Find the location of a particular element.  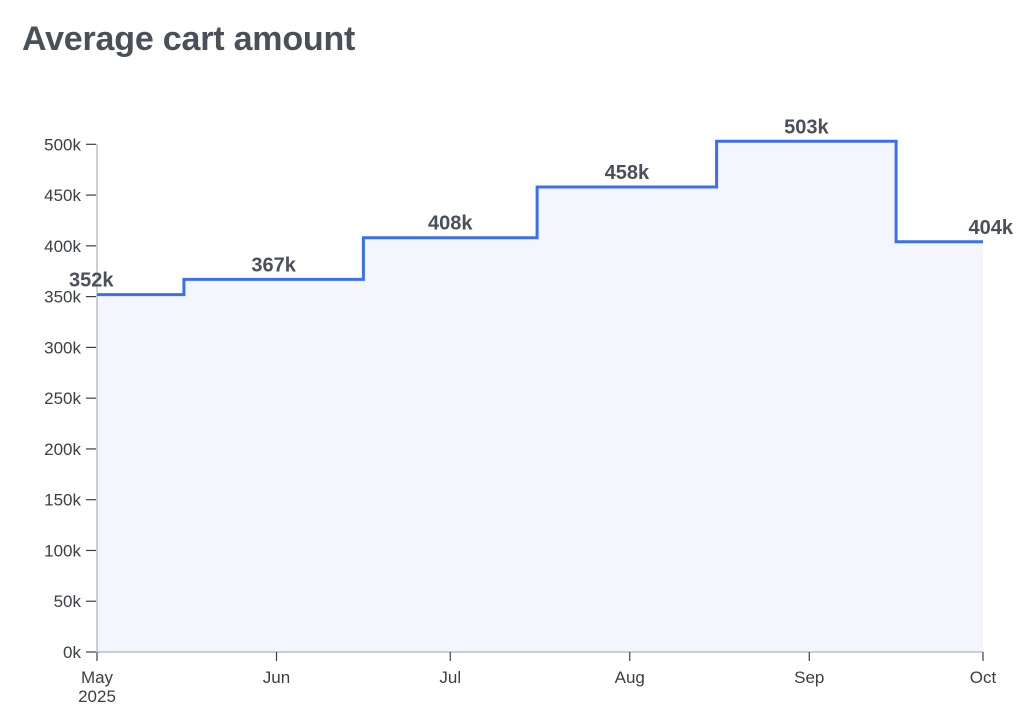

y-tick-label: 350k is located at coordinates (62, 297).